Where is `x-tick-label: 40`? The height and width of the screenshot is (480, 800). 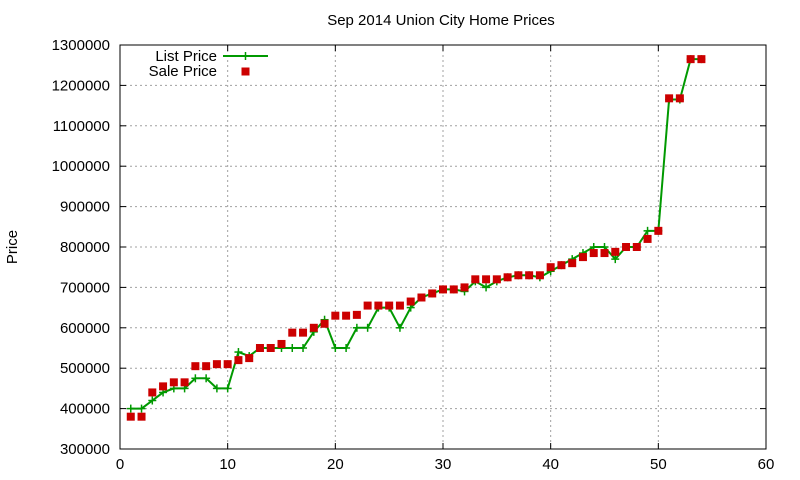
x-tick-label: 40 is located at coordinates (550, 464).